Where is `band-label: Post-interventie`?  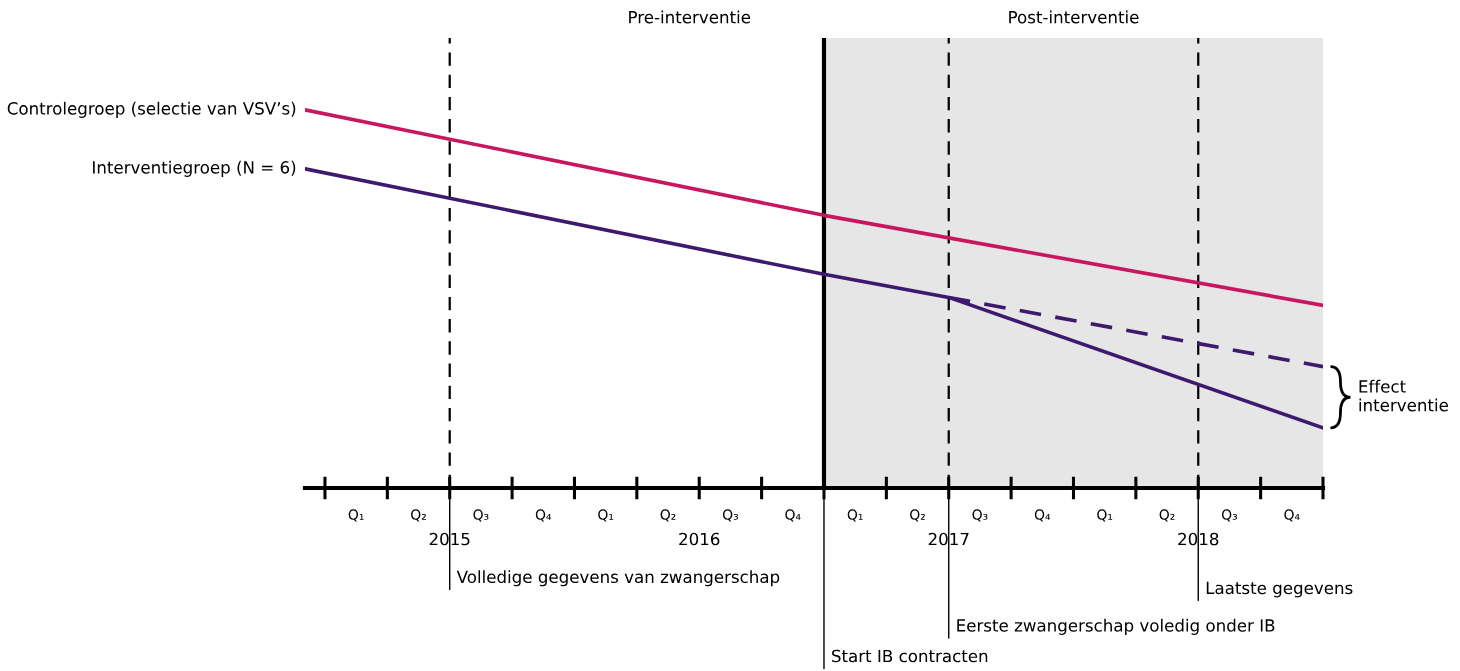 band-label: Post-interventie is located at coordinates (1074, 17).